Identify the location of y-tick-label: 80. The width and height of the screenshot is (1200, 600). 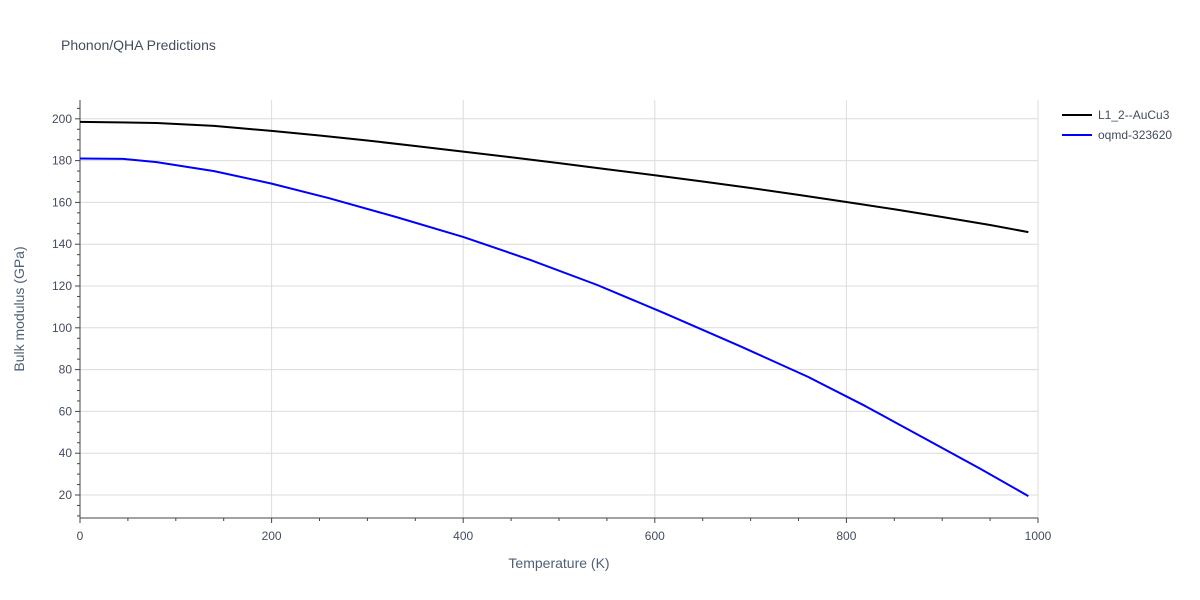
(66, 370).